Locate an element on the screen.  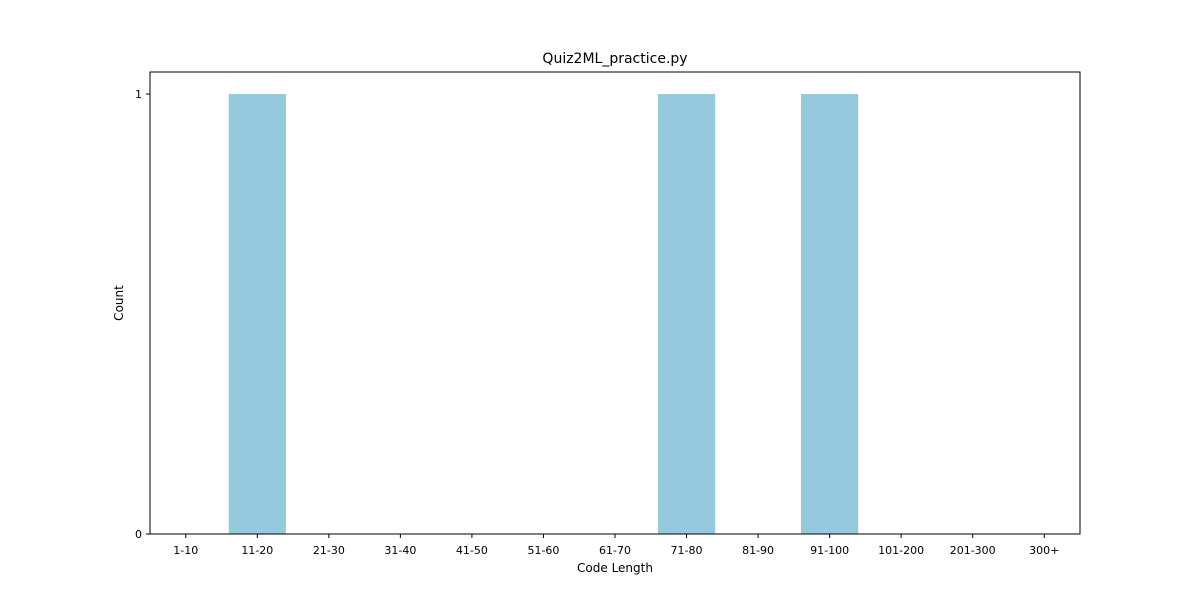
x-tick-label: 300+ is located at coordinates (1044, 550).